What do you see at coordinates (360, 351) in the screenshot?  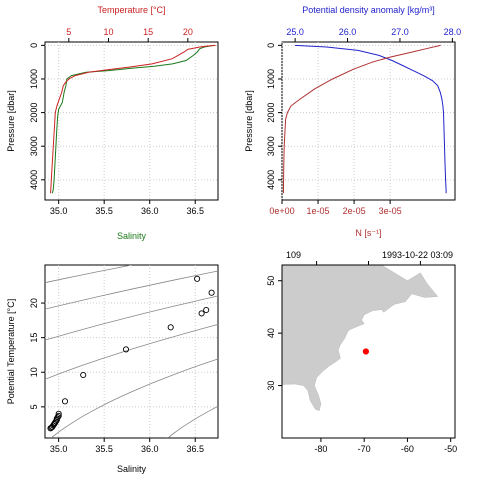 I see `station-map-land` at bounding box center [360, 351].